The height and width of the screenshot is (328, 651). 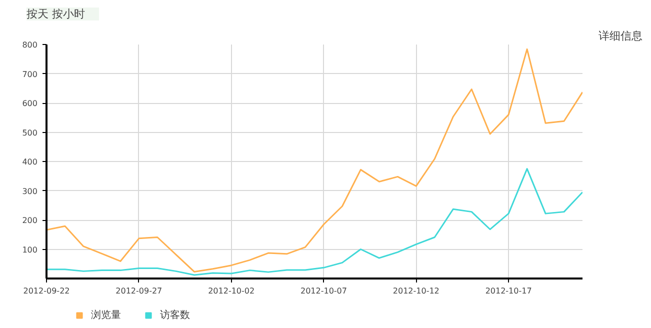 I want to click on x-tick-label: 2012-10-17, so click(x=508, y=291).